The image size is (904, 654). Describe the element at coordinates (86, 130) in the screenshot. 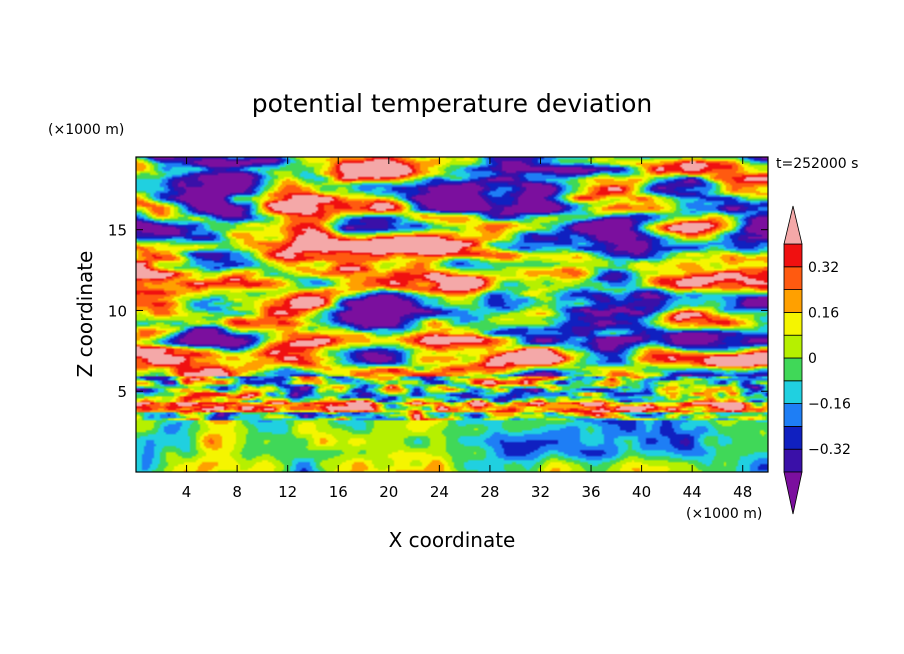

I see `y-axis-unit-label: (×1000 m)` at that location.